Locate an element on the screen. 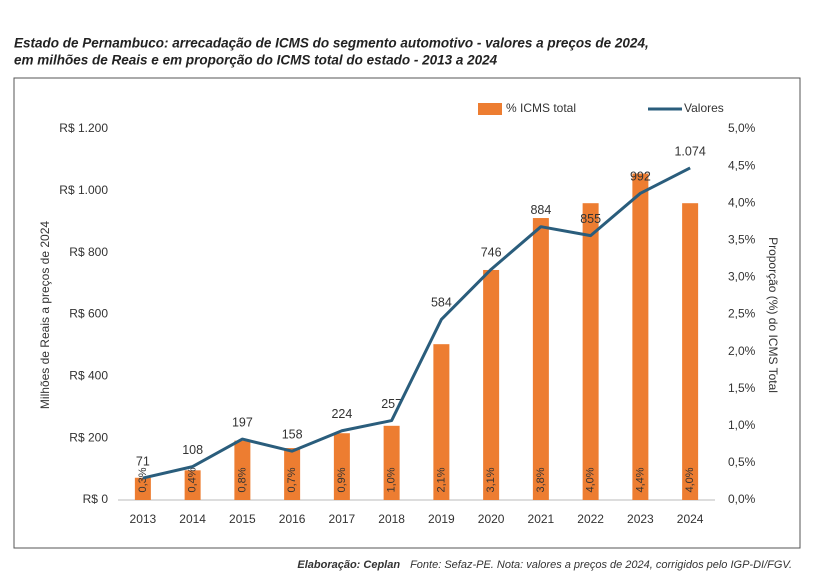 The height and width of the screenshot is (578, 820). x-tick-label: 2023 is located at coordinates (640, 519).